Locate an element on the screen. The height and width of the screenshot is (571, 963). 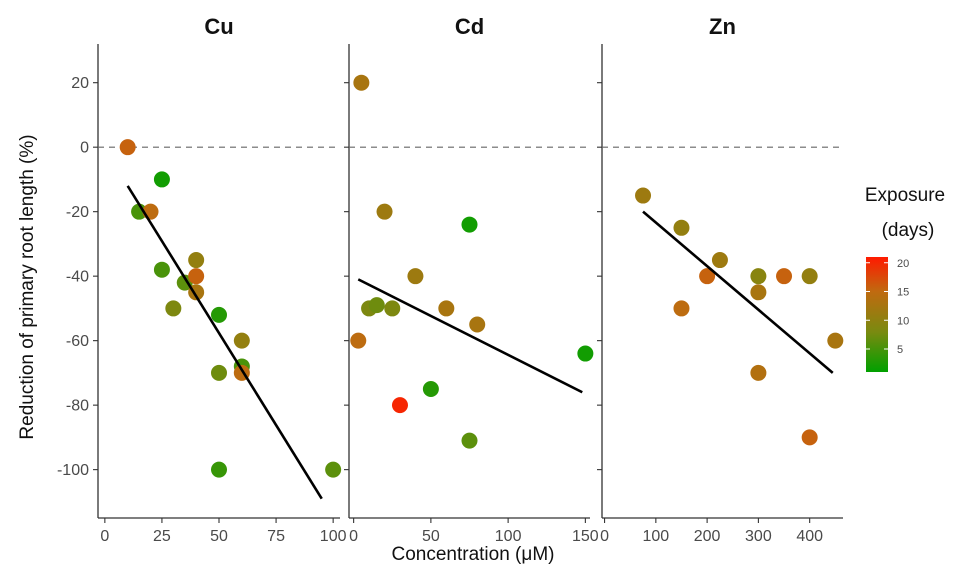
y-axis-title: Reduction of primary root length (%) is located at coordinates (27, 286).